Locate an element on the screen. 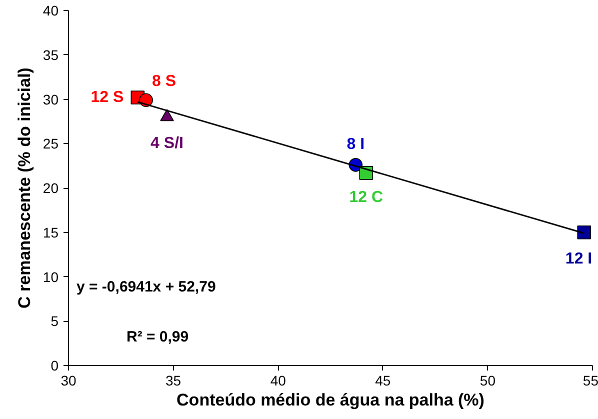 This screenshot has height=419, width=598. series-label: 12 I is located at coordinates (578, 259).